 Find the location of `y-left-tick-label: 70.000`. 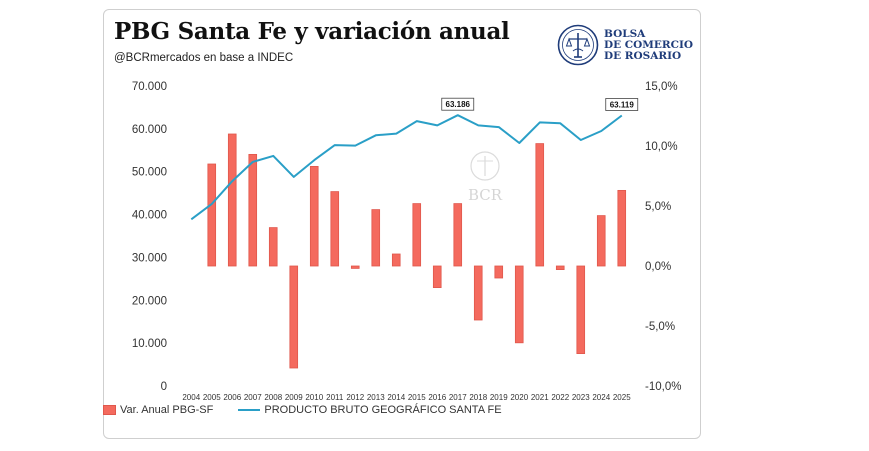

y-left-tick-label: 70.000 is located at coordinates (149, 87).